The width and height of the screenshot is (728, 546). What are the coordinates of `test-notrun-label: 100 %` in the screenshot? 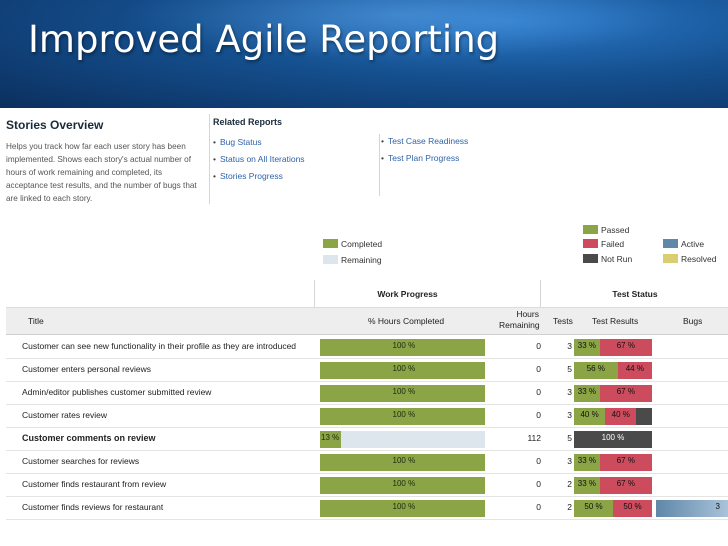 It's located at (613, 437).